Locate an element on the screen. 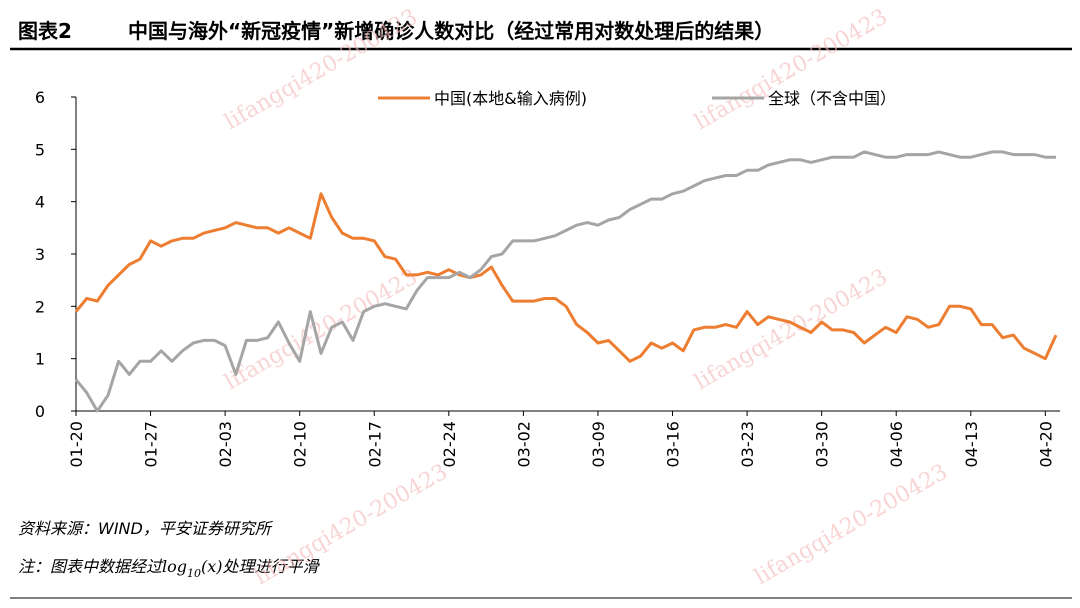  x-tick-label: 03-30 is located at coordinates (822, 444).